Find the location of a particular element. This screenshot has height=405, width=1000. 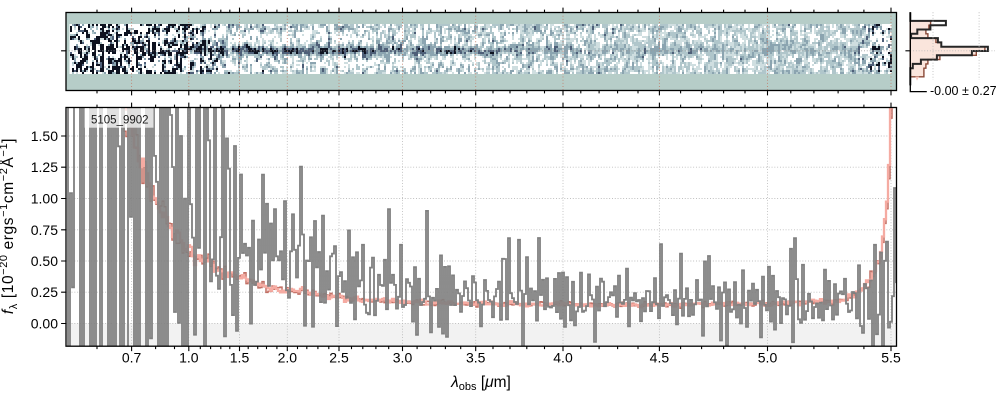

svg-text: 1.00 is located at coordinates (44, 199).